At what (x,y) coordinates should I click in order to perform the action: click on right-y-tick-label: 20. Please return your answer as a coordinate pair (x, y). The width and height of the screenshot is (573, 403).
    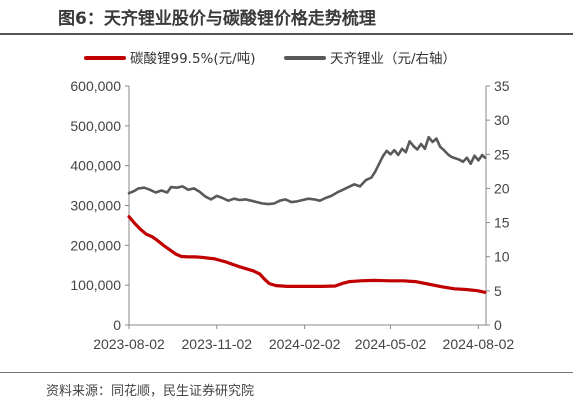
    Looking at the image, I should click on (502, 188).